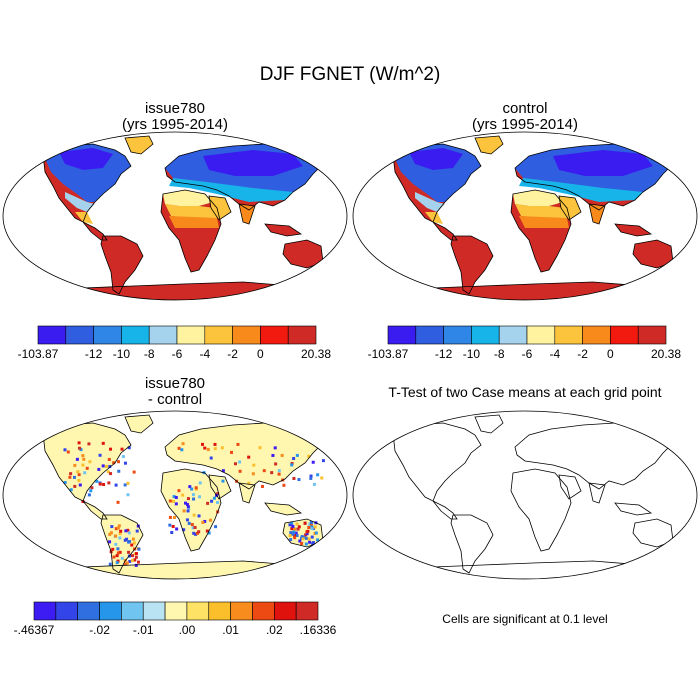  What do you see at coordinates (232, 354) in the screenshot?
I see `colorbar-issue780-label-6: -2` at bounding box center [232, 354].